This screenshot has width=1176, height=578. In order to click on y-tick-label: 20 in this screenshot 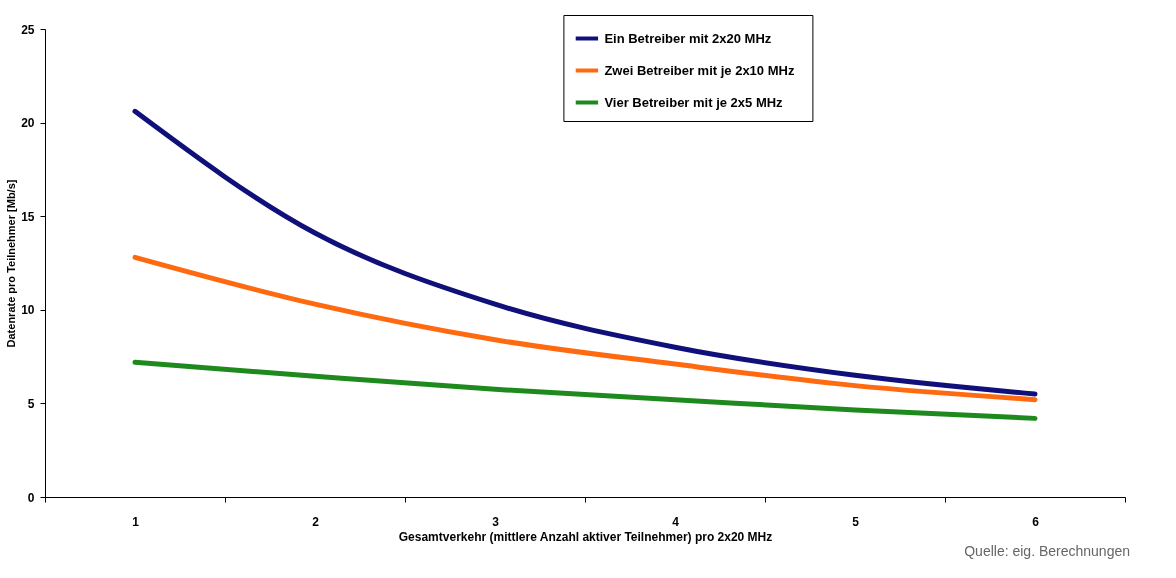, I will do `click(28, 123)`.